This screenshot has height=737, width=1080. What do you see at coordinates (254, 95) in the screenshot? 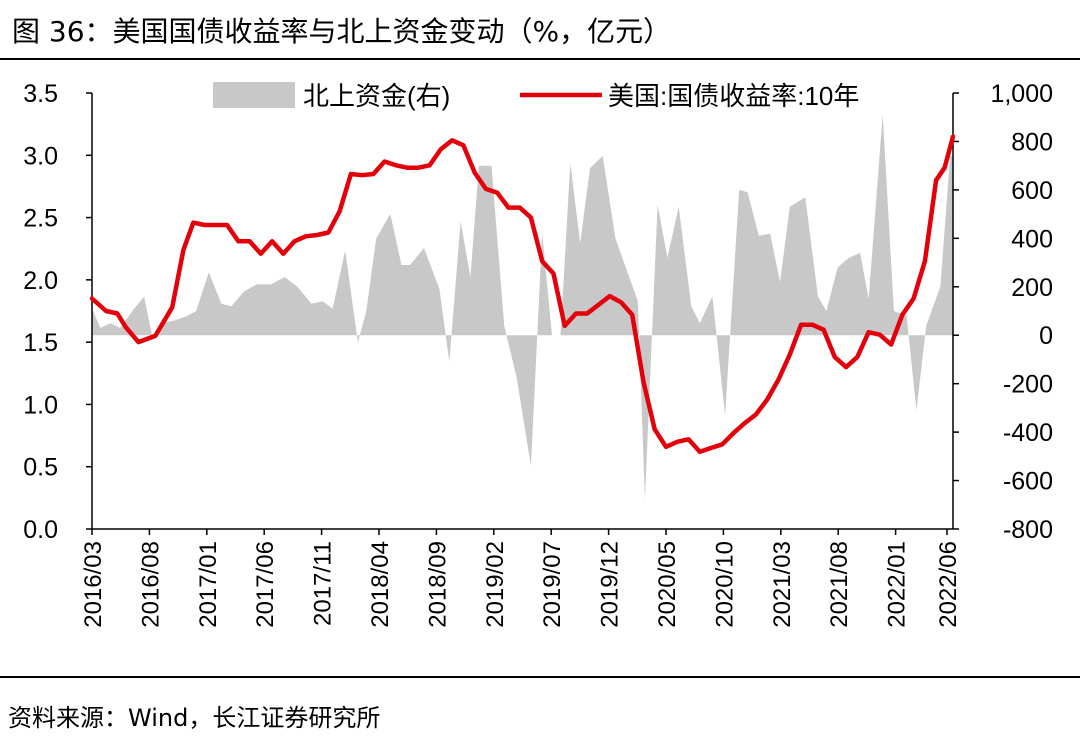
I see `legend-bar-swatch` at bounding box center [254, 95].